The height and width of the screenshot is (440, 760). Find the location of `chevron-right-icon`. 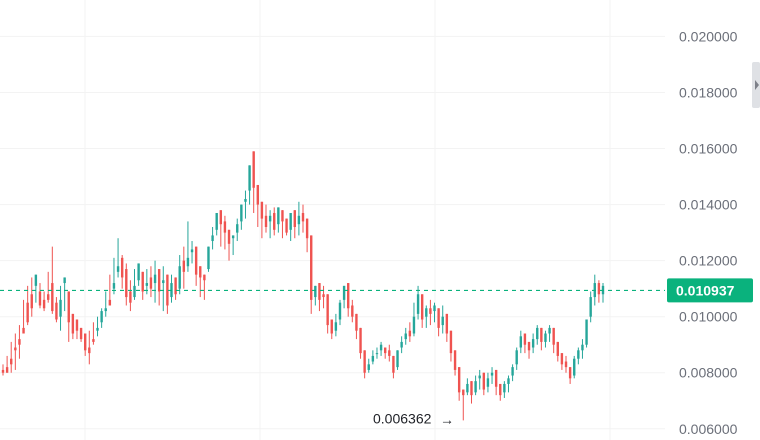

chevron-right-icon is located at coordinates (757, 85).